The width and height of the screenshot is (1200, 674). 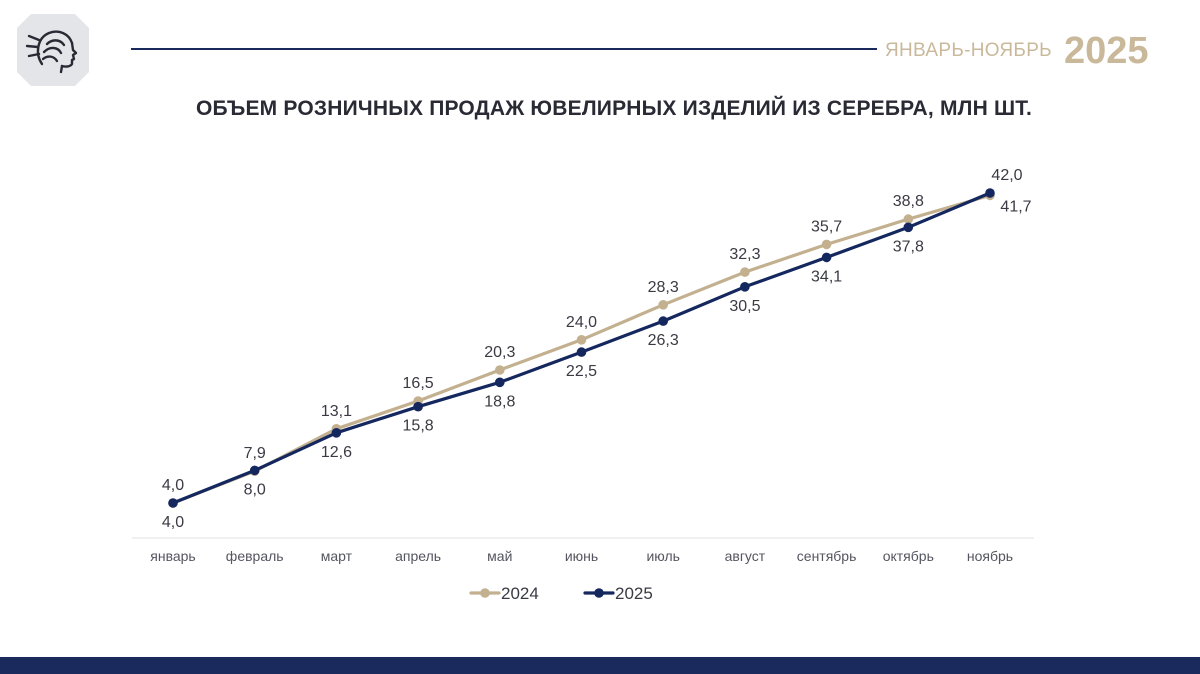 What do you see at coordinates (499, 556) in the screenshot?
I see `x-tick-label-5: май` at bounding box center [499, 556].